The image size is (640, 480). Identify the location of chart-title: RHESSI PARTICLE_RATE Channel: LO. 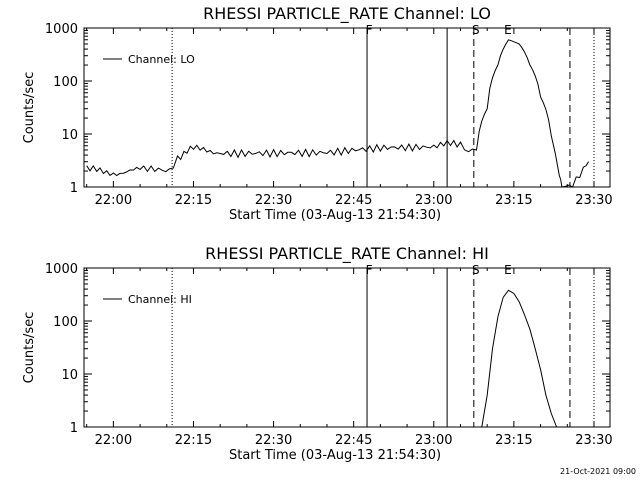
(347, 14).